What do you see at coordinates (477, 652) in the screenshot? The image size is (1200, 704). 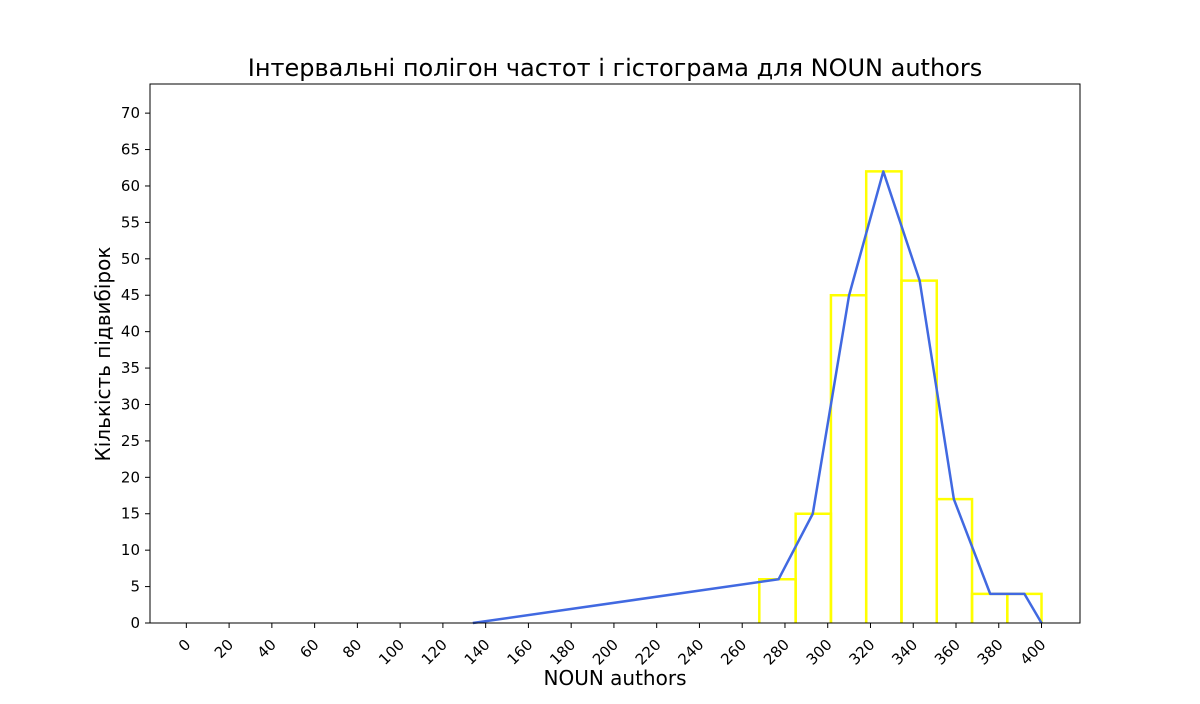 I see `x-tick-label: 140` at bounding box center [477, 652].